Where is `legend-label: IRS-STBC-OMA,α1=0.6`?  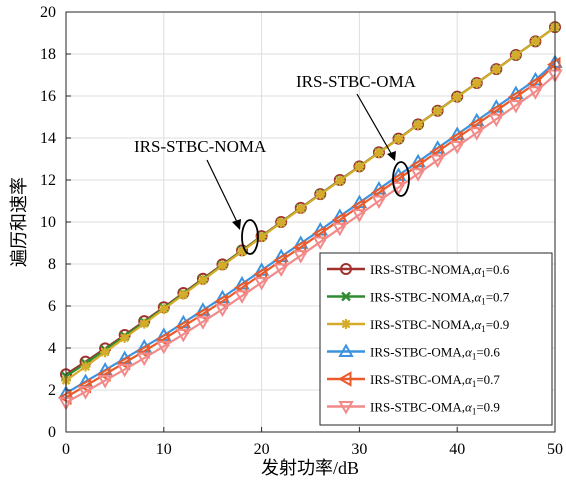
legend-label: IRS-STBC-OMA,α1=0.6 is located at coordinates (435, 353).